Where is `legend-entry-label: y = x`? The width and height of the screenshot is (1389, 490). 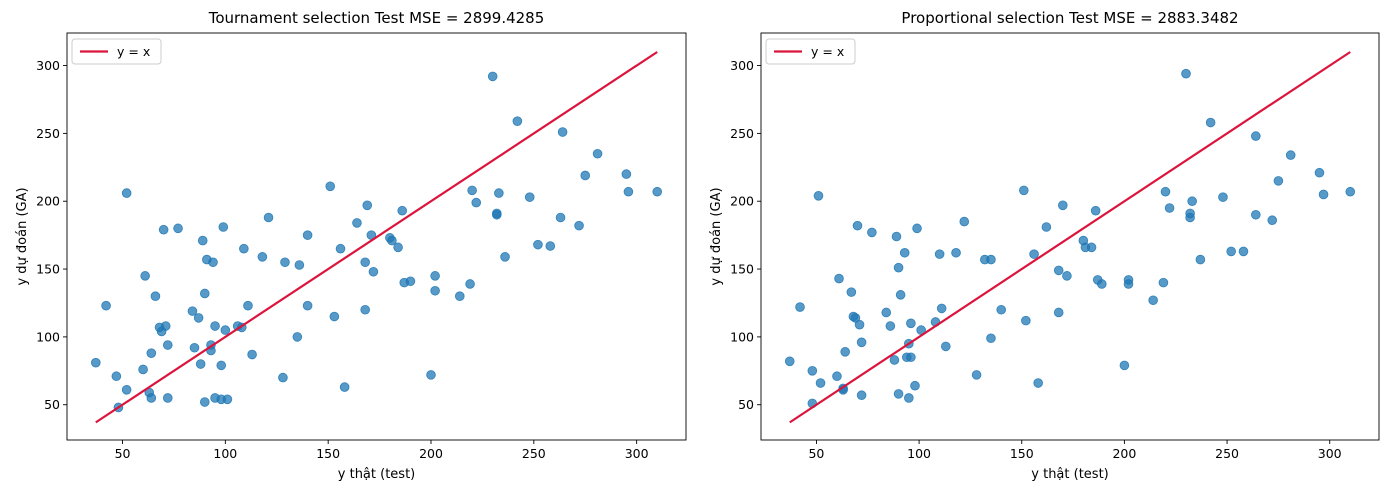
legend-entry-label: y = x is located at coordinates (827, 51).